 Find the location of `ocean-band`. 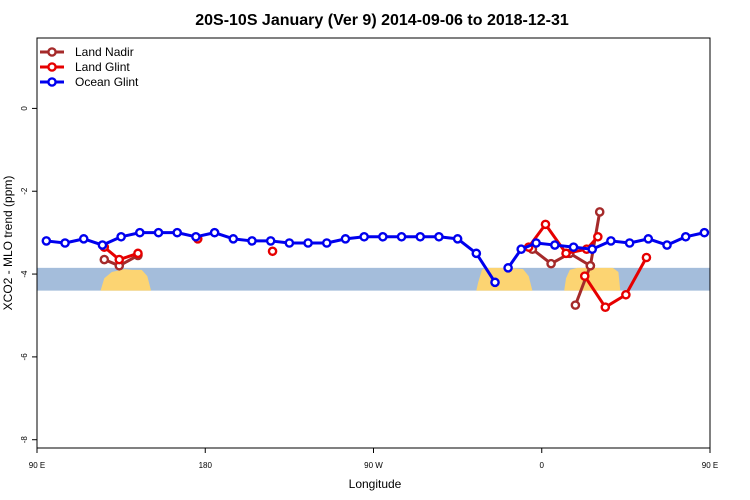

ocean-band is located at coordinates (373, 279).